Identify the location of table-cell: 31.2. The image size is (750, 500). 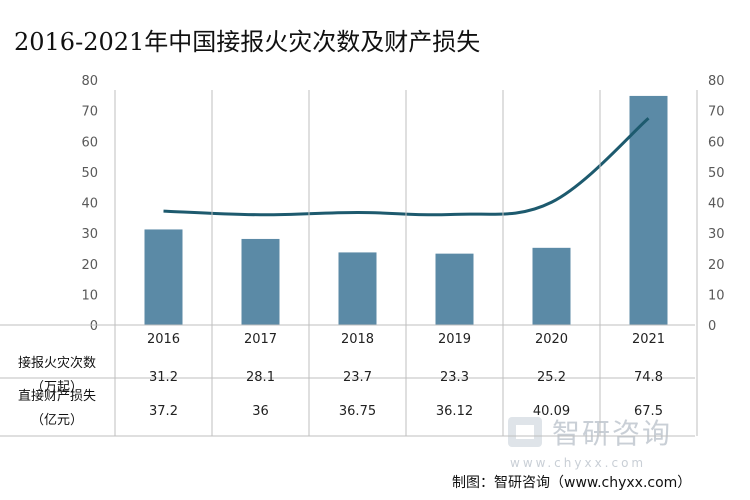
(163, 377).